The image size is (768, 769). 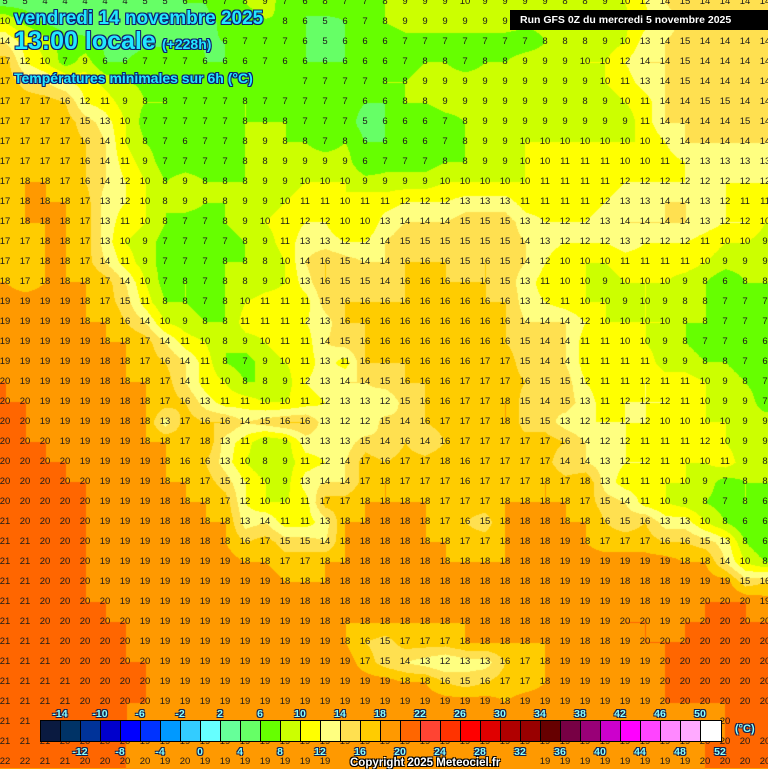 I want to click on grid-value: 5, so click(x=324, y=42).